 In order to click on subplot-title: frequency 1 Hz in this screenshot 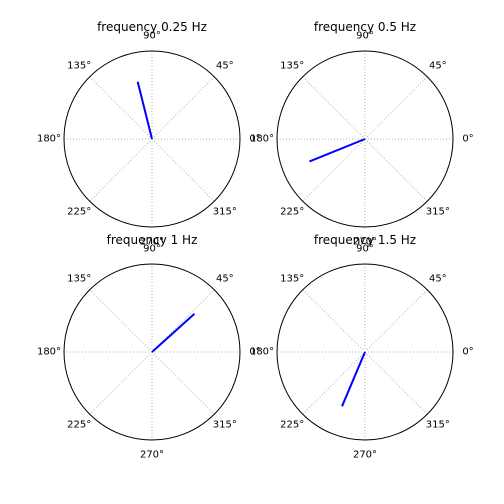, I will do `click(152, 240)`.